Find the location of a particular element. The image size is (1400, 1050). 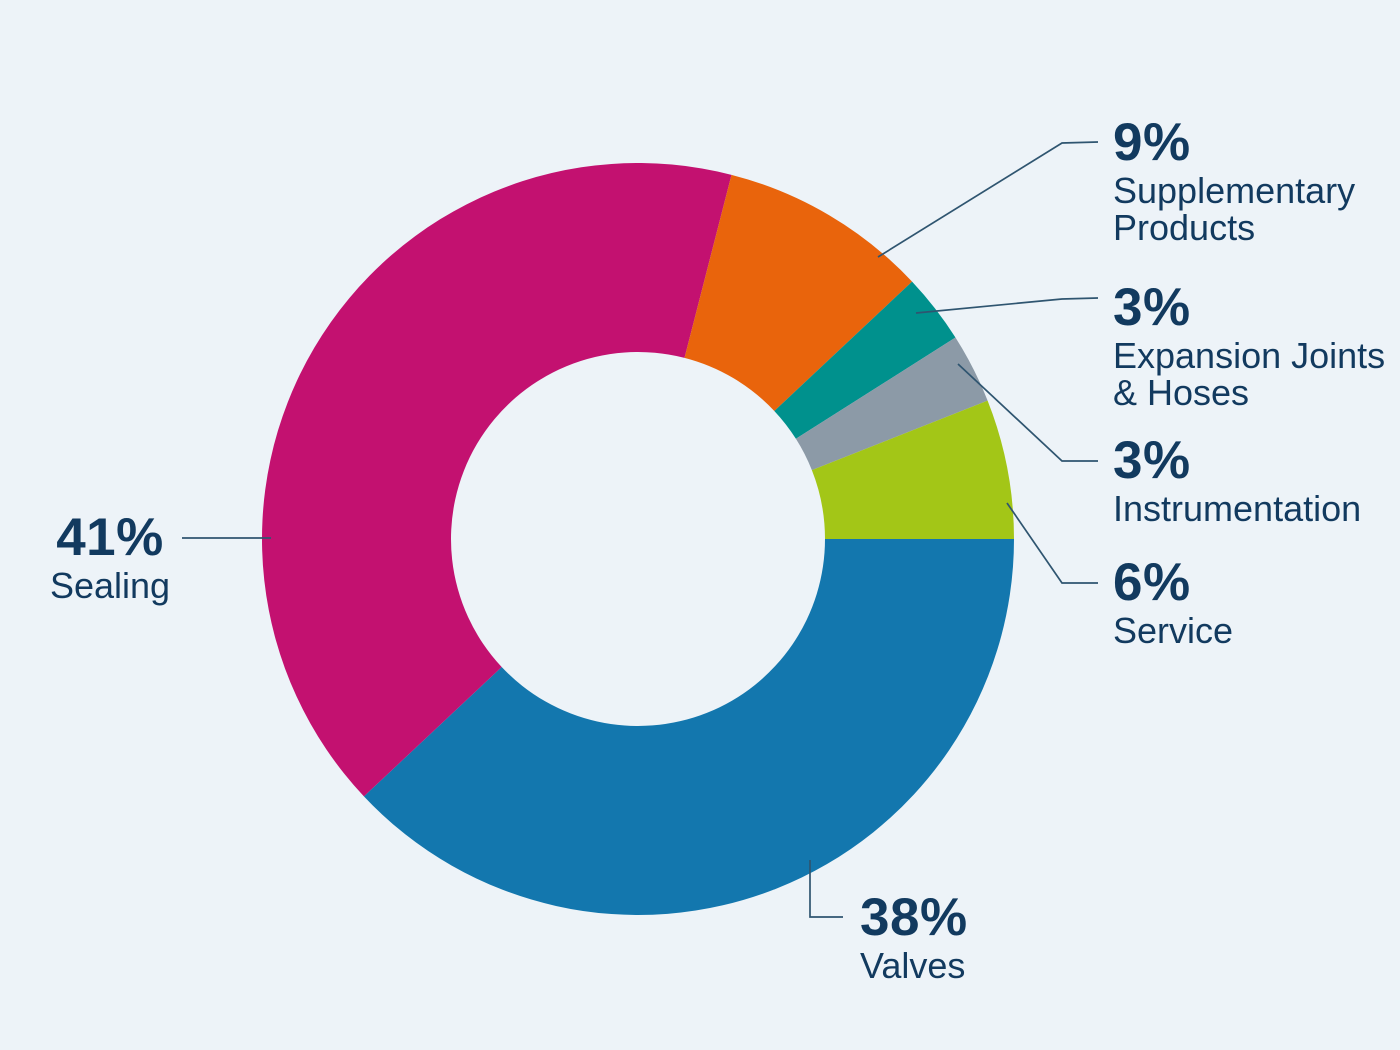

slice-instrumentation is located at coordinates (891, 404).